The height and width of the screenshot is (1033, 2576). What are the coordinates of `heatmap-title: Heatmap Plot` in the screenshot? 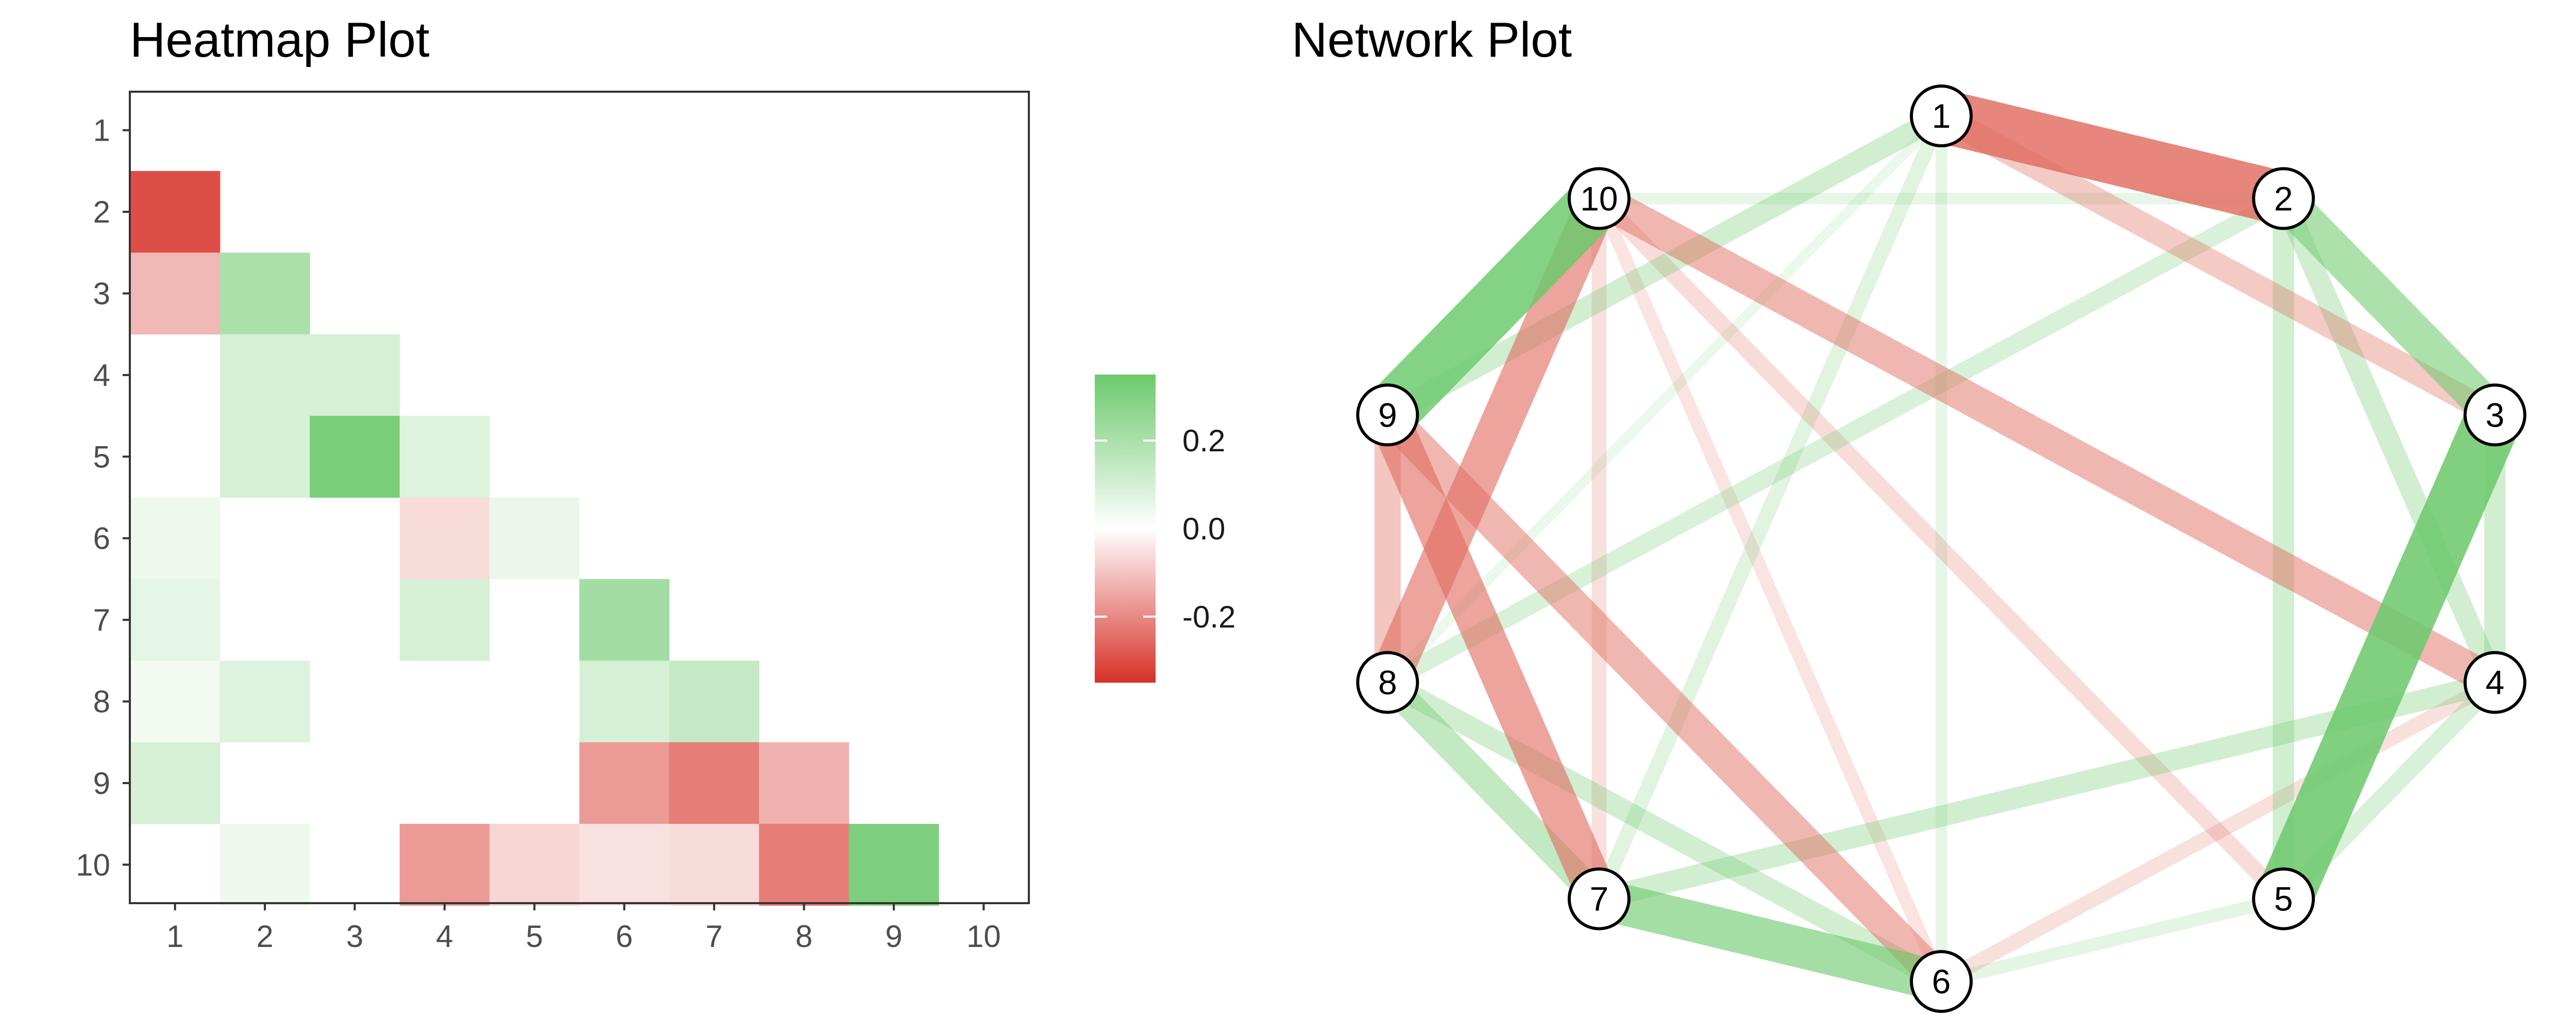 It's located at (280, 40).